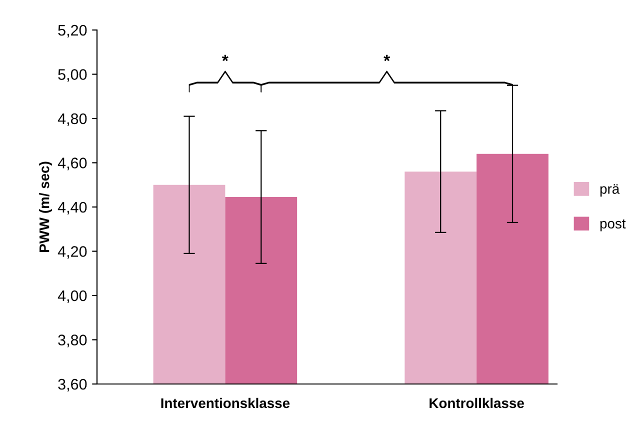  Describe the element at coordinates (72, 75) in the screenshot. I see `y-tick-label: 5,00` at that location.